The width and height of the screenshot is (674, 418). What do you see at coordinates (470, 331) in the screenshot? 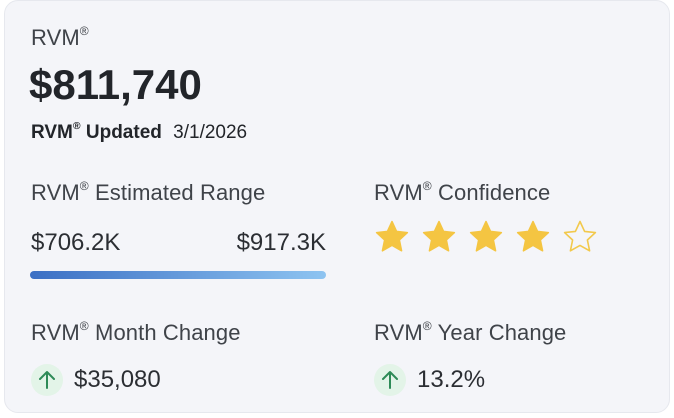
I see `year-change-label: RVM® Year Change` at bounding box center [470, 331].